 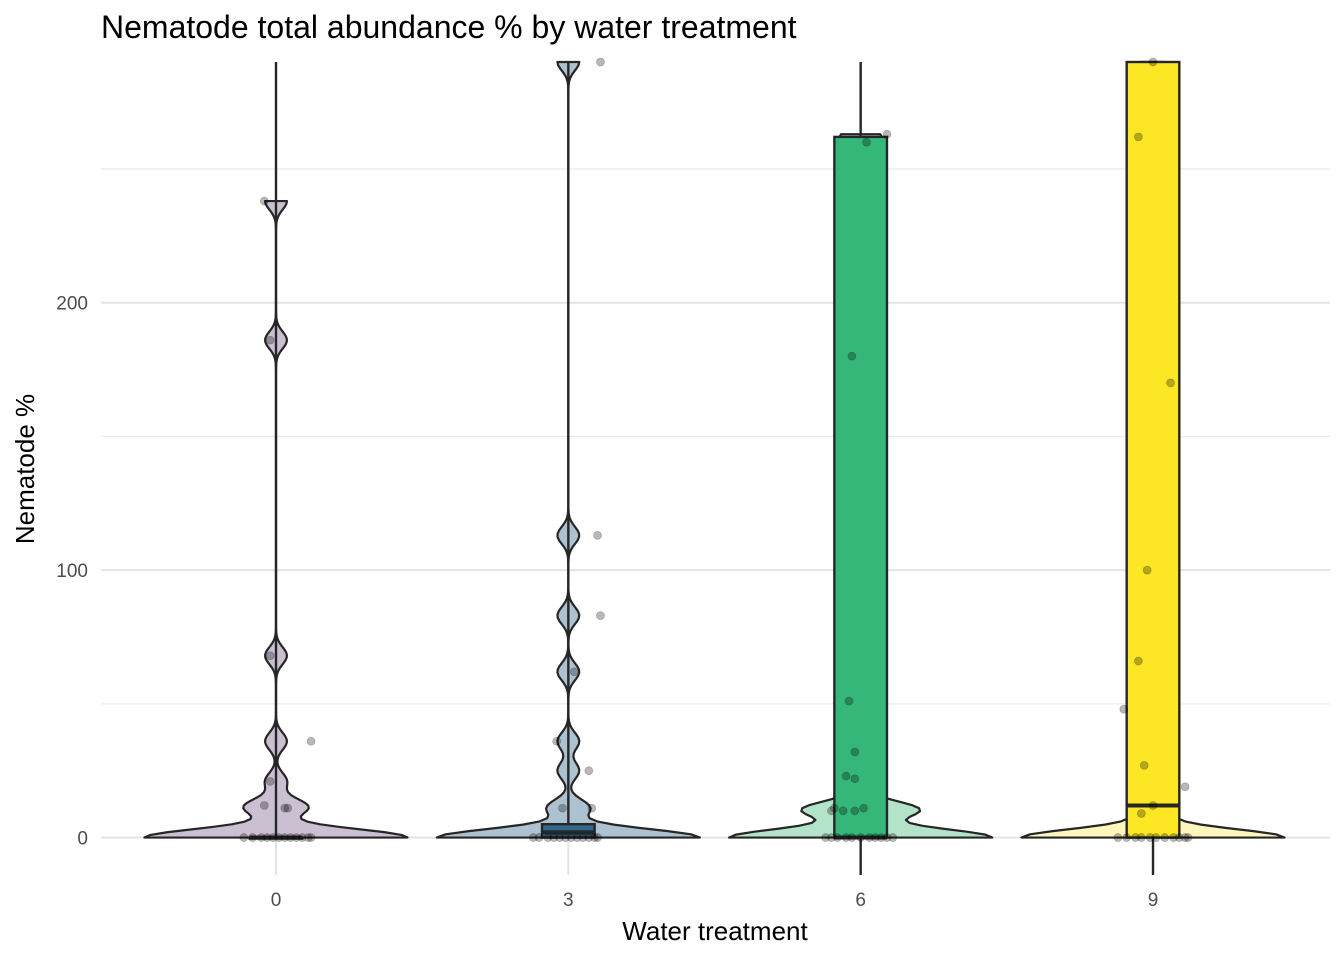 I want to click on x-tick-label: 0, so click(x=276, y=900).